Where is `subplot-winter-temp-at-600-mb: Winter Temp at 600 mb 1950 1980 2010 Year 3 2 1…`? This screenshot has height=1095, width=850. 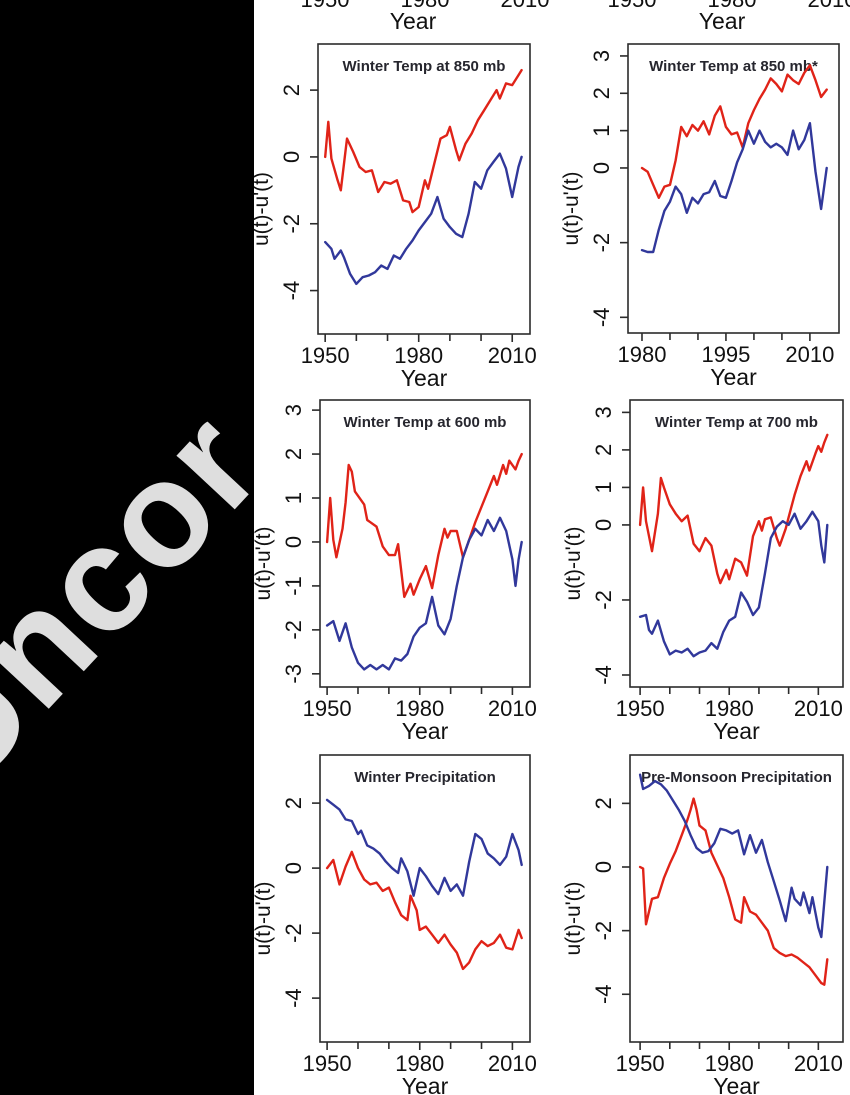 subplot-winter-temp-at-600-mb: Winter Temp at 600 mb 1950 1980 2010 Year 3 2 1… is located at coordinates (394, 571).